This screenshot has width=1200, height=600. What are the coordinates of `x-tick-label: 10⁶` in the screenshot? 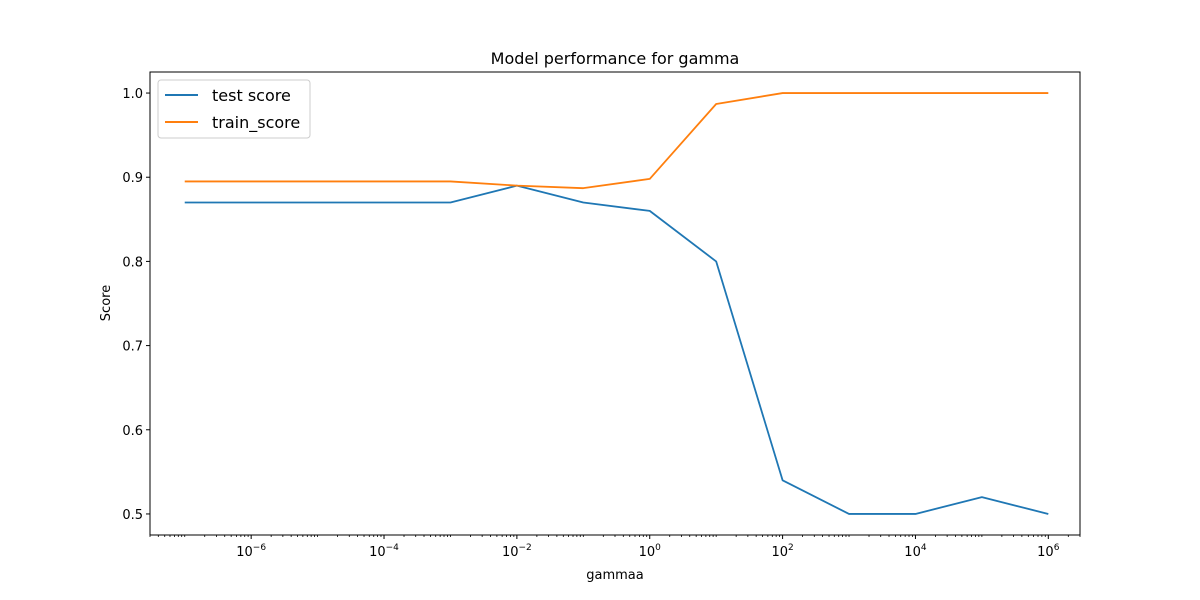 It's located at (1048, 551).